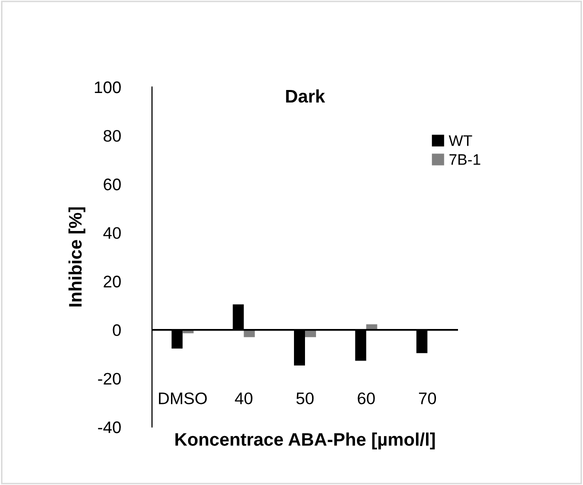 The height and width of the screenshot is (485, 583). Describe the element at coordinates (460, 140) in the screenshot. I see `legend-label: WT` at that location.